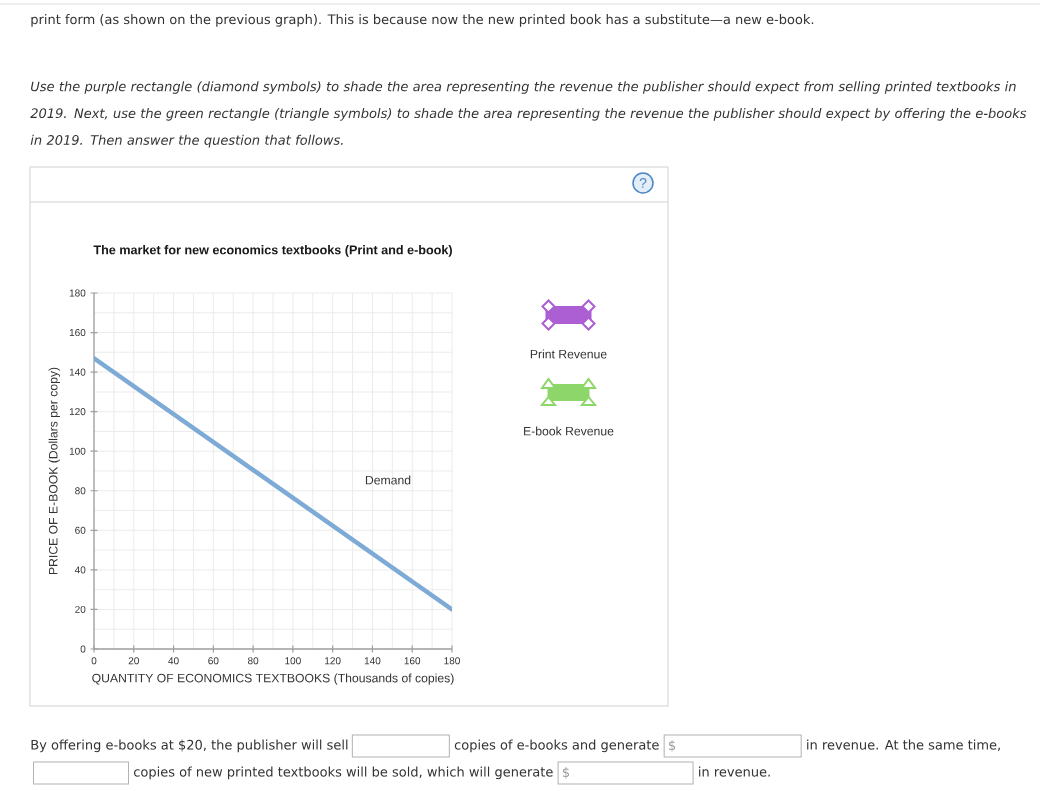 This screenshot has width=1040, height=791. Describe the element at coordinates (412, 661) in the screenshot. I see `x-tick-label: 160` at that location.